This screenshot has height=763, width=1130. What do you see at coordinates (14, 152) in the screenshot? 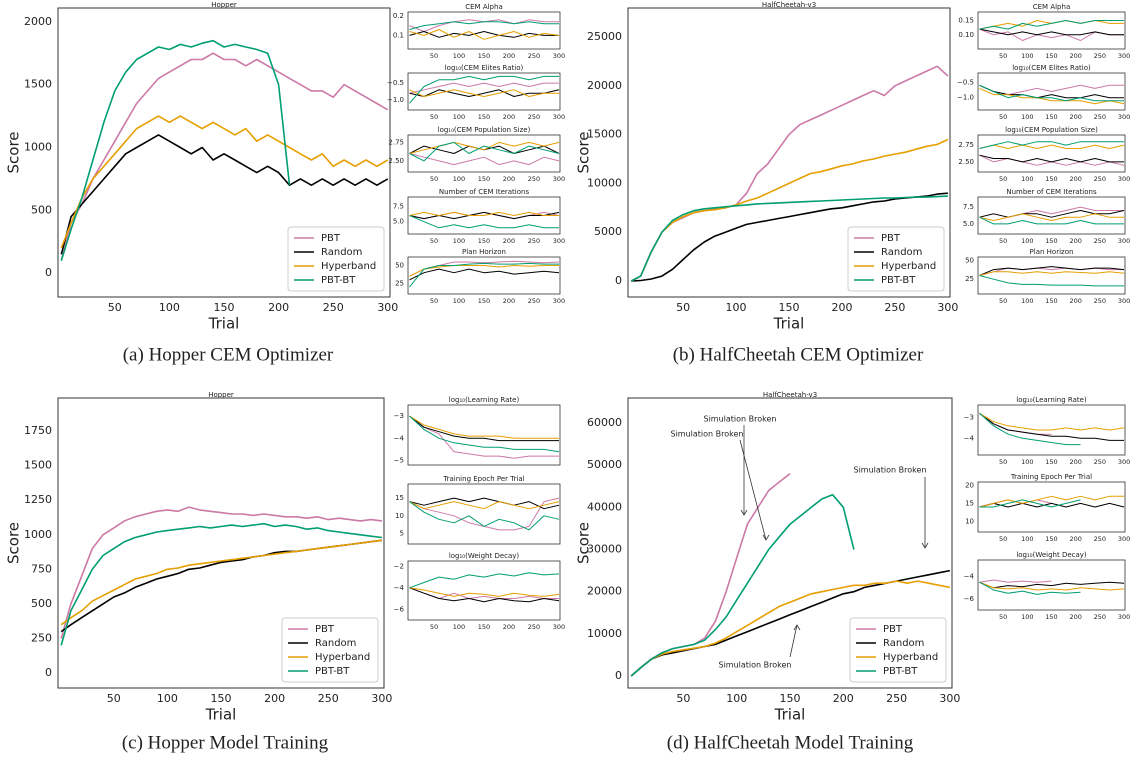
I see `y-axis-label: Score` at bounding box center [14, 152].